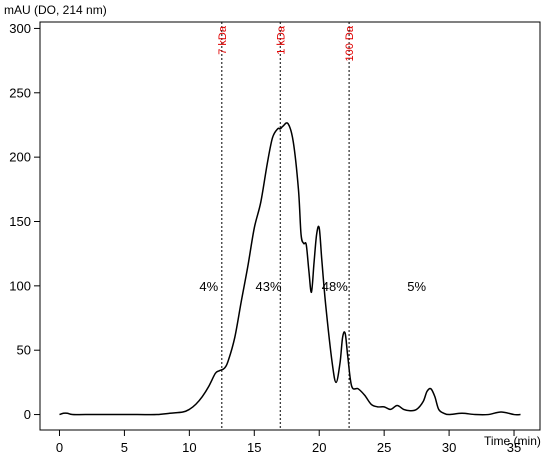 The width and height of the screenshot is (550, 472). What do you see at coordinates (335, 286) in the screenshot?
I see `fraction-label: 48%` at bounding box center [335, 286].